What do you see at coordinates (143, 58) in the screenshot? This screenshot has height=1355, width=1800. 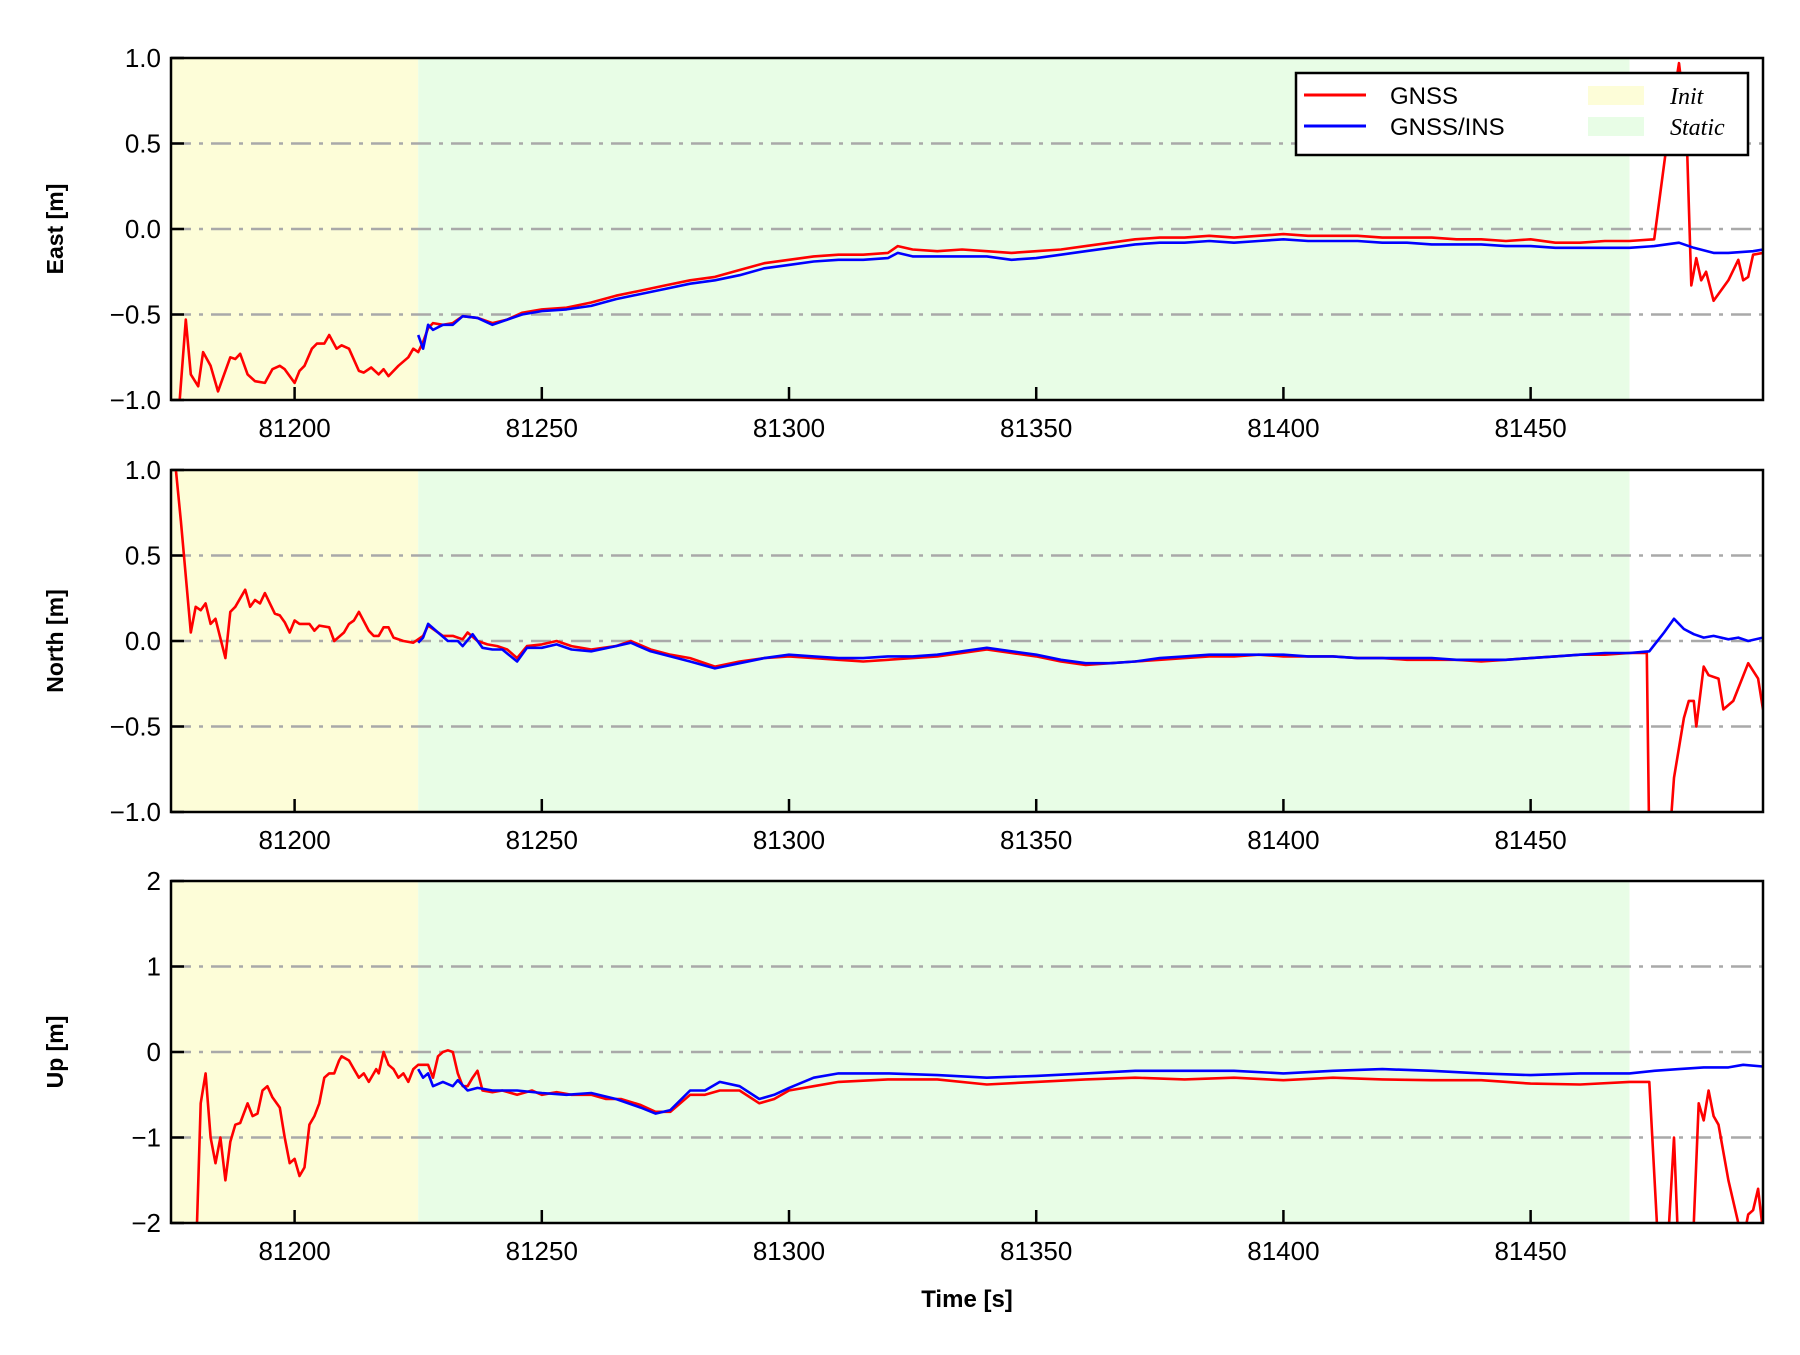 I see `east-y-tick-label: 1.0` at bounding box center [143, 58].